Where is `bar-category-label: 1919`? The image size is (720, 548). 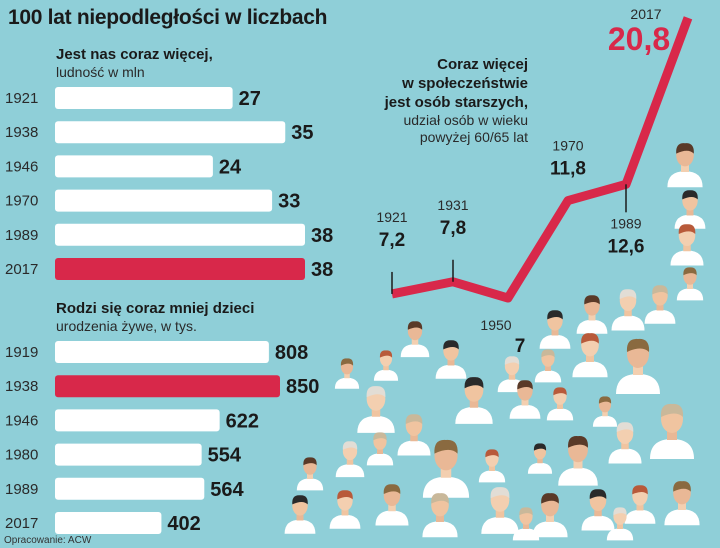
bar-category-label: 1919 is located at coordinates (21, 352).